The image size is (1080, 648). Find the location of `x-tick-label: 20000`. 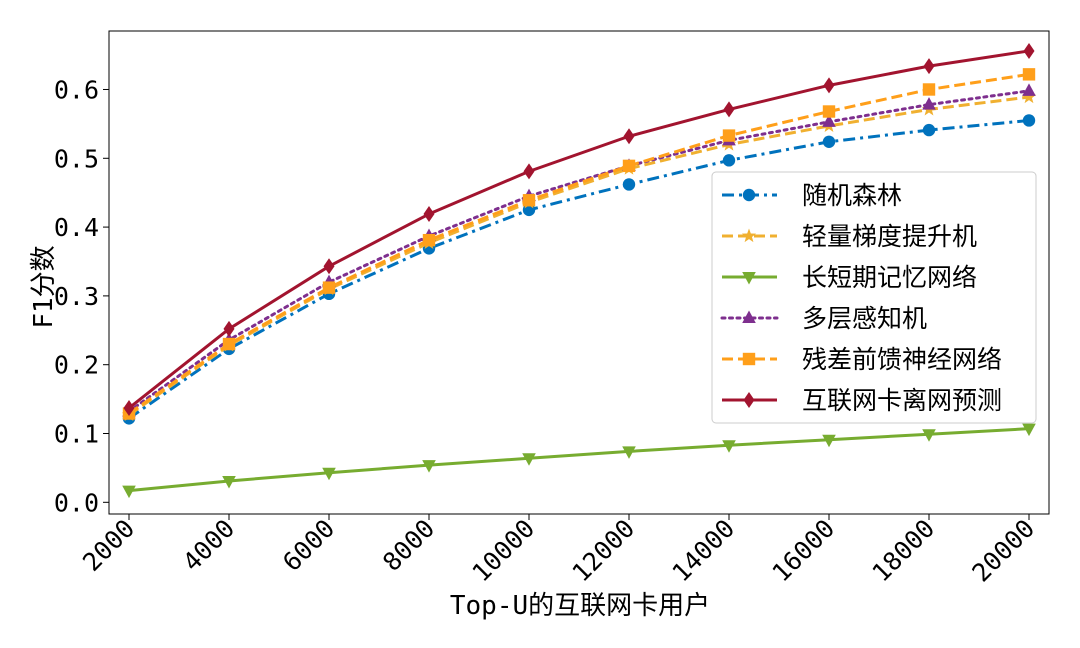

x-tick-label: 20000 is located at coordinates (1004, 551).